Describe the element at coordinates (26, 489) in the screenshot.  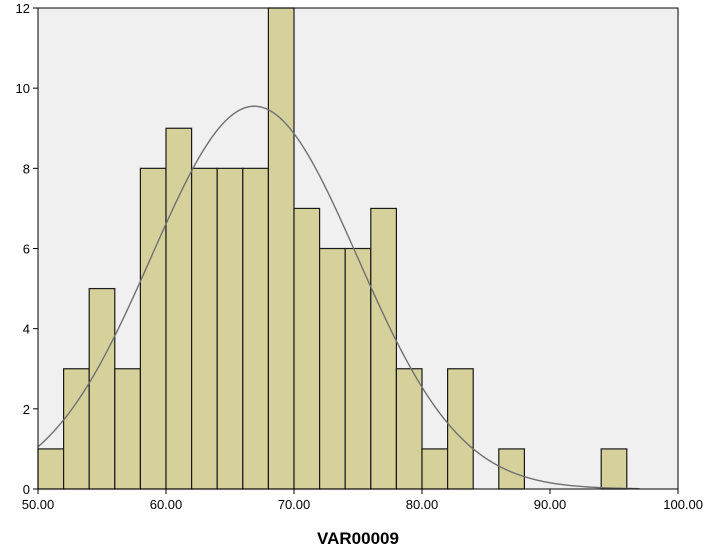
I see `y-tick-label: 0` at that location.